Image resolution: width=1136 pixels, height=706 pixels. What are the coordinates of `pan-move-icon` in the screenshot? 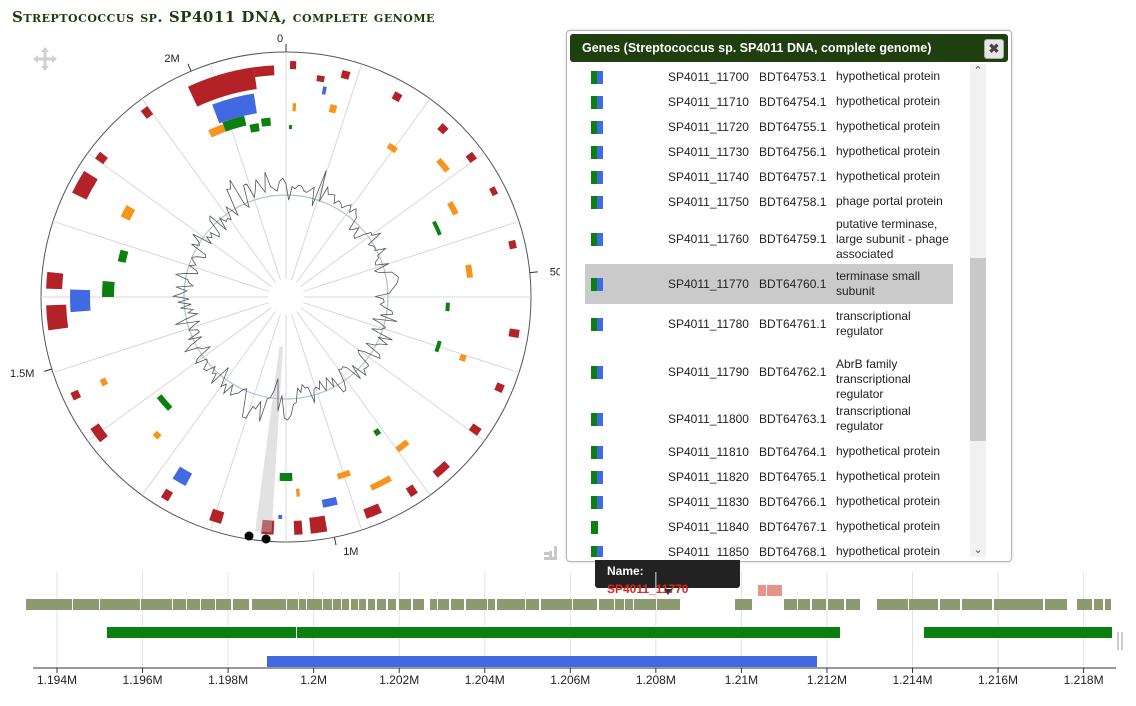 It's located at (45, 59).